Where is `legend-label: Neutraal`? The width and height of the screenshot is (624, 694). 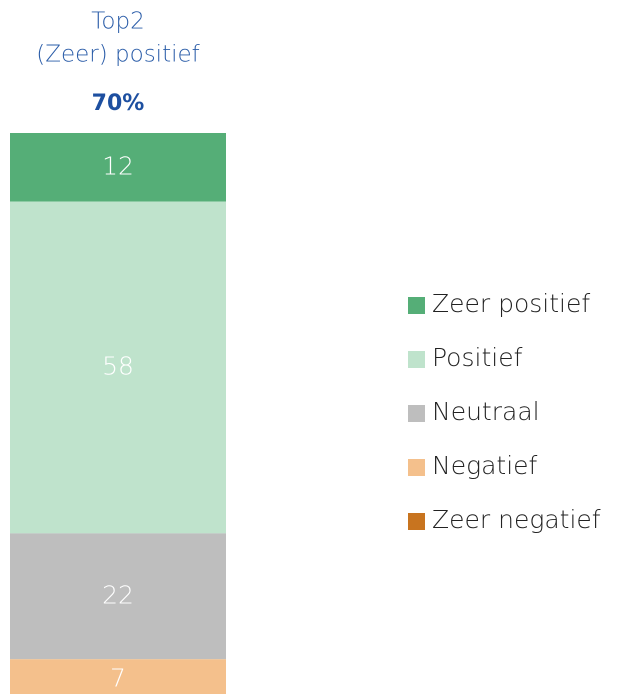 legend-label: Neutraal is located at coordinates (486, 411).